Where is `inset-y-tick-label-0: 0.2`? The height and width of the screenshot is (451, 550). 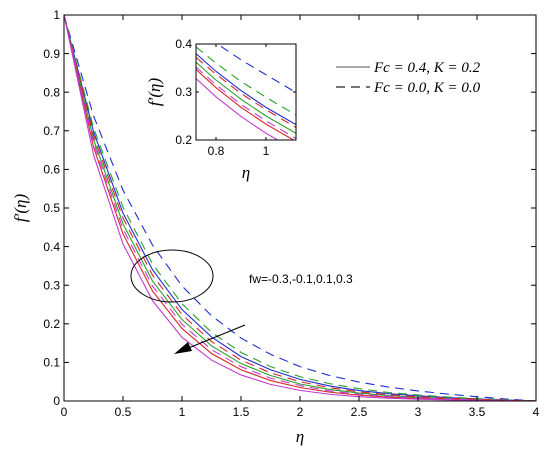 inset-y-tick-label-0: 0.2 is located at coordinates (183, 140).